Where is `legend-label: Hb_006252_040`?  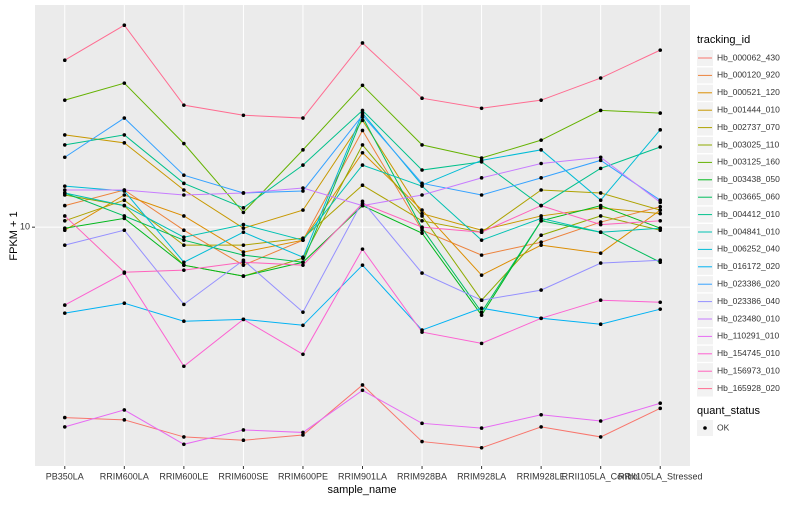
legend-label: Hb_006252_040 is located at coordinates (748, 249).